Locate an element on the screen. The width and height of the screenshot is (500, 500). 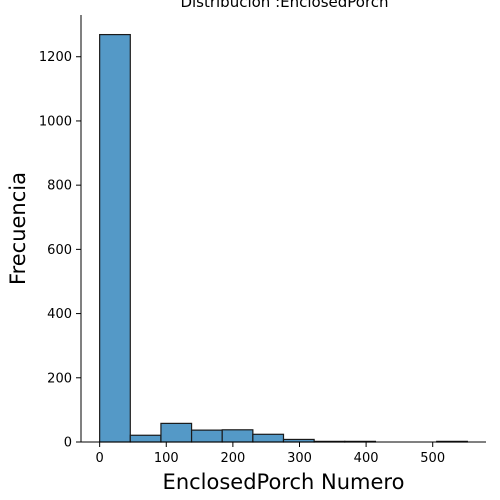
x-tick-label: 0 is located at coordinates (100, 458).